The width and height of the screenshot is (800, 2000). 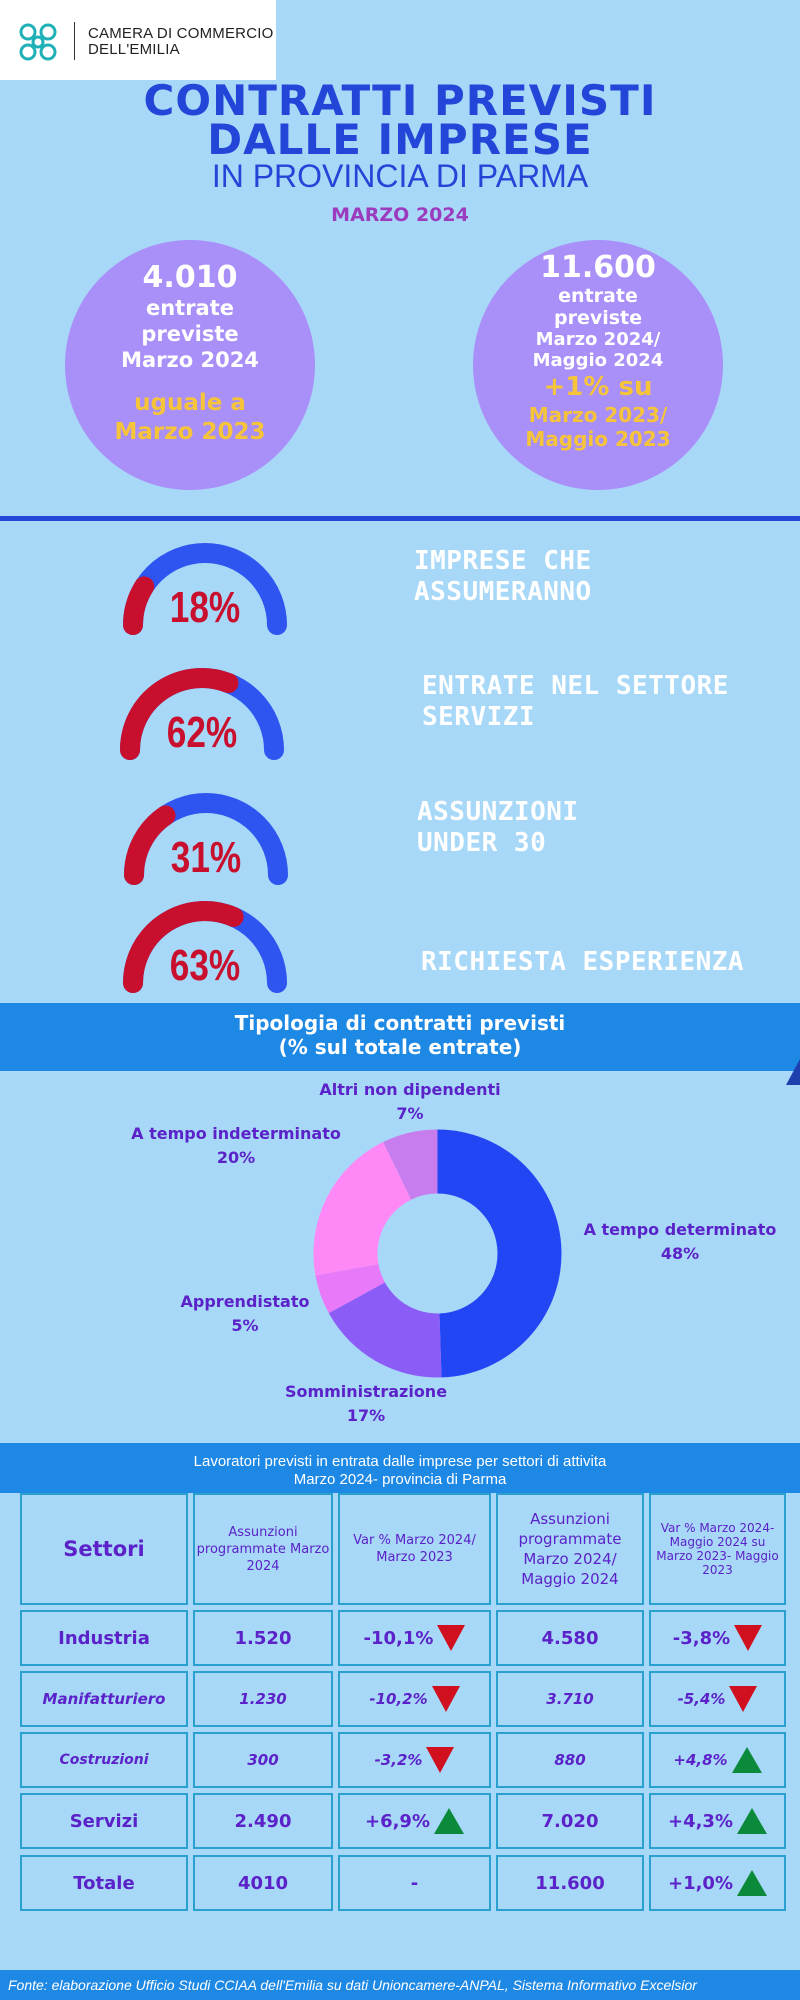 I want to click on table-cell-assunzioni: 1.230, so click(x=263, y=1699).